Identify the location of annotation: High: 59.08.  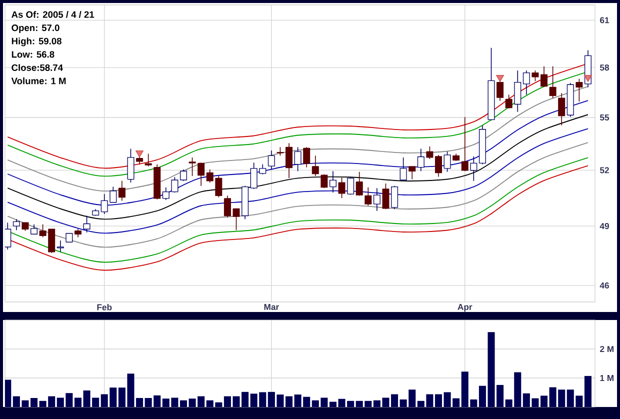
(37, 42).